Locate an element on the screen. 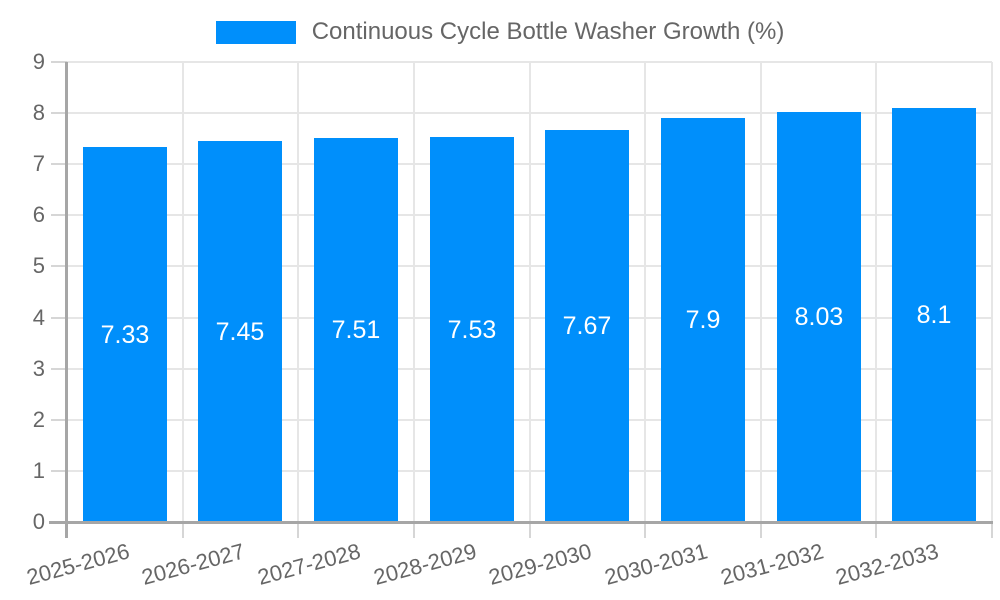 The width and height of the screenshot is (1000, 600). bar-value-label: 7.33 is located at coordinates (125, 335).